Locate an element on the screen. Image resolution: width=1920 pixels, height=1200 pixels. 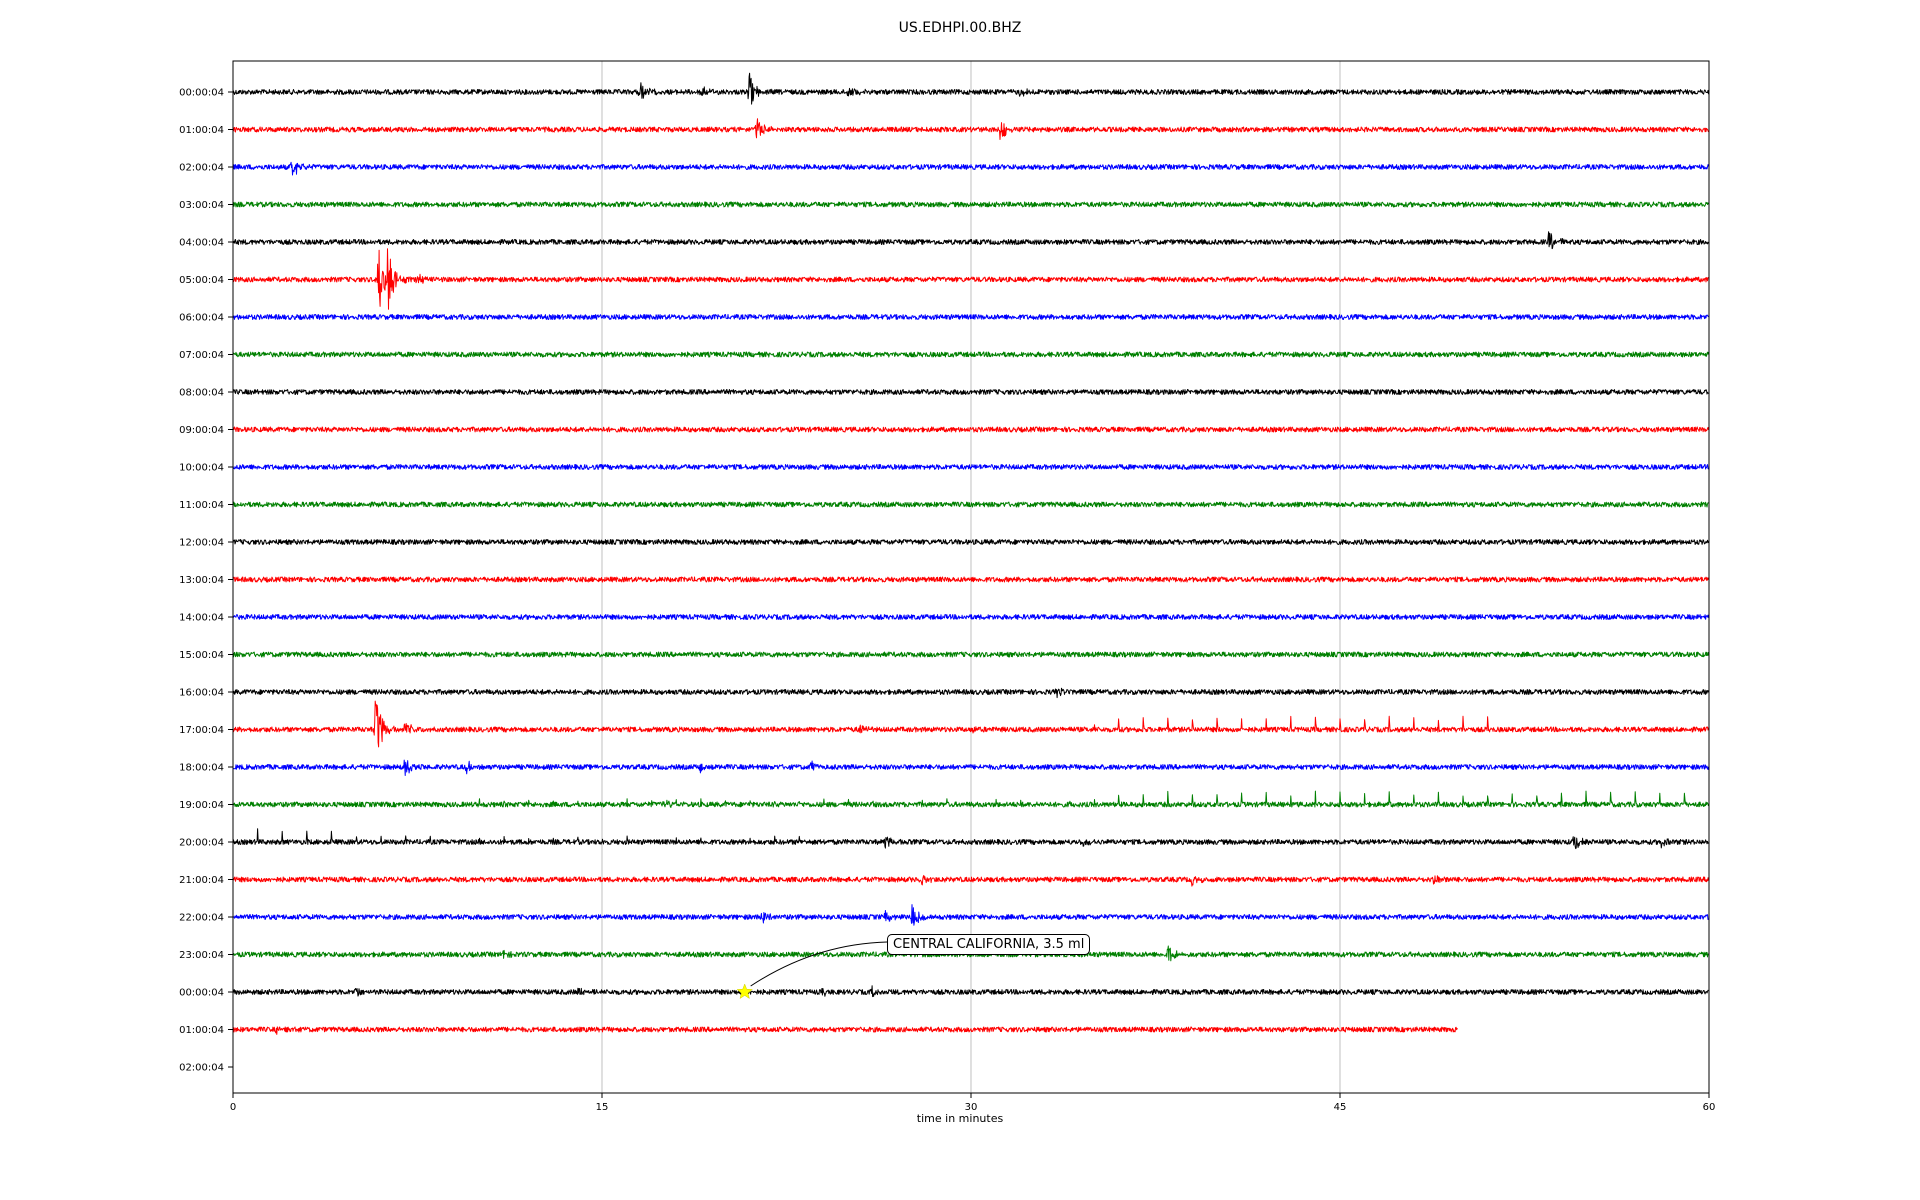
row-label: 07:00:04 is located at coordinates (201, 355).